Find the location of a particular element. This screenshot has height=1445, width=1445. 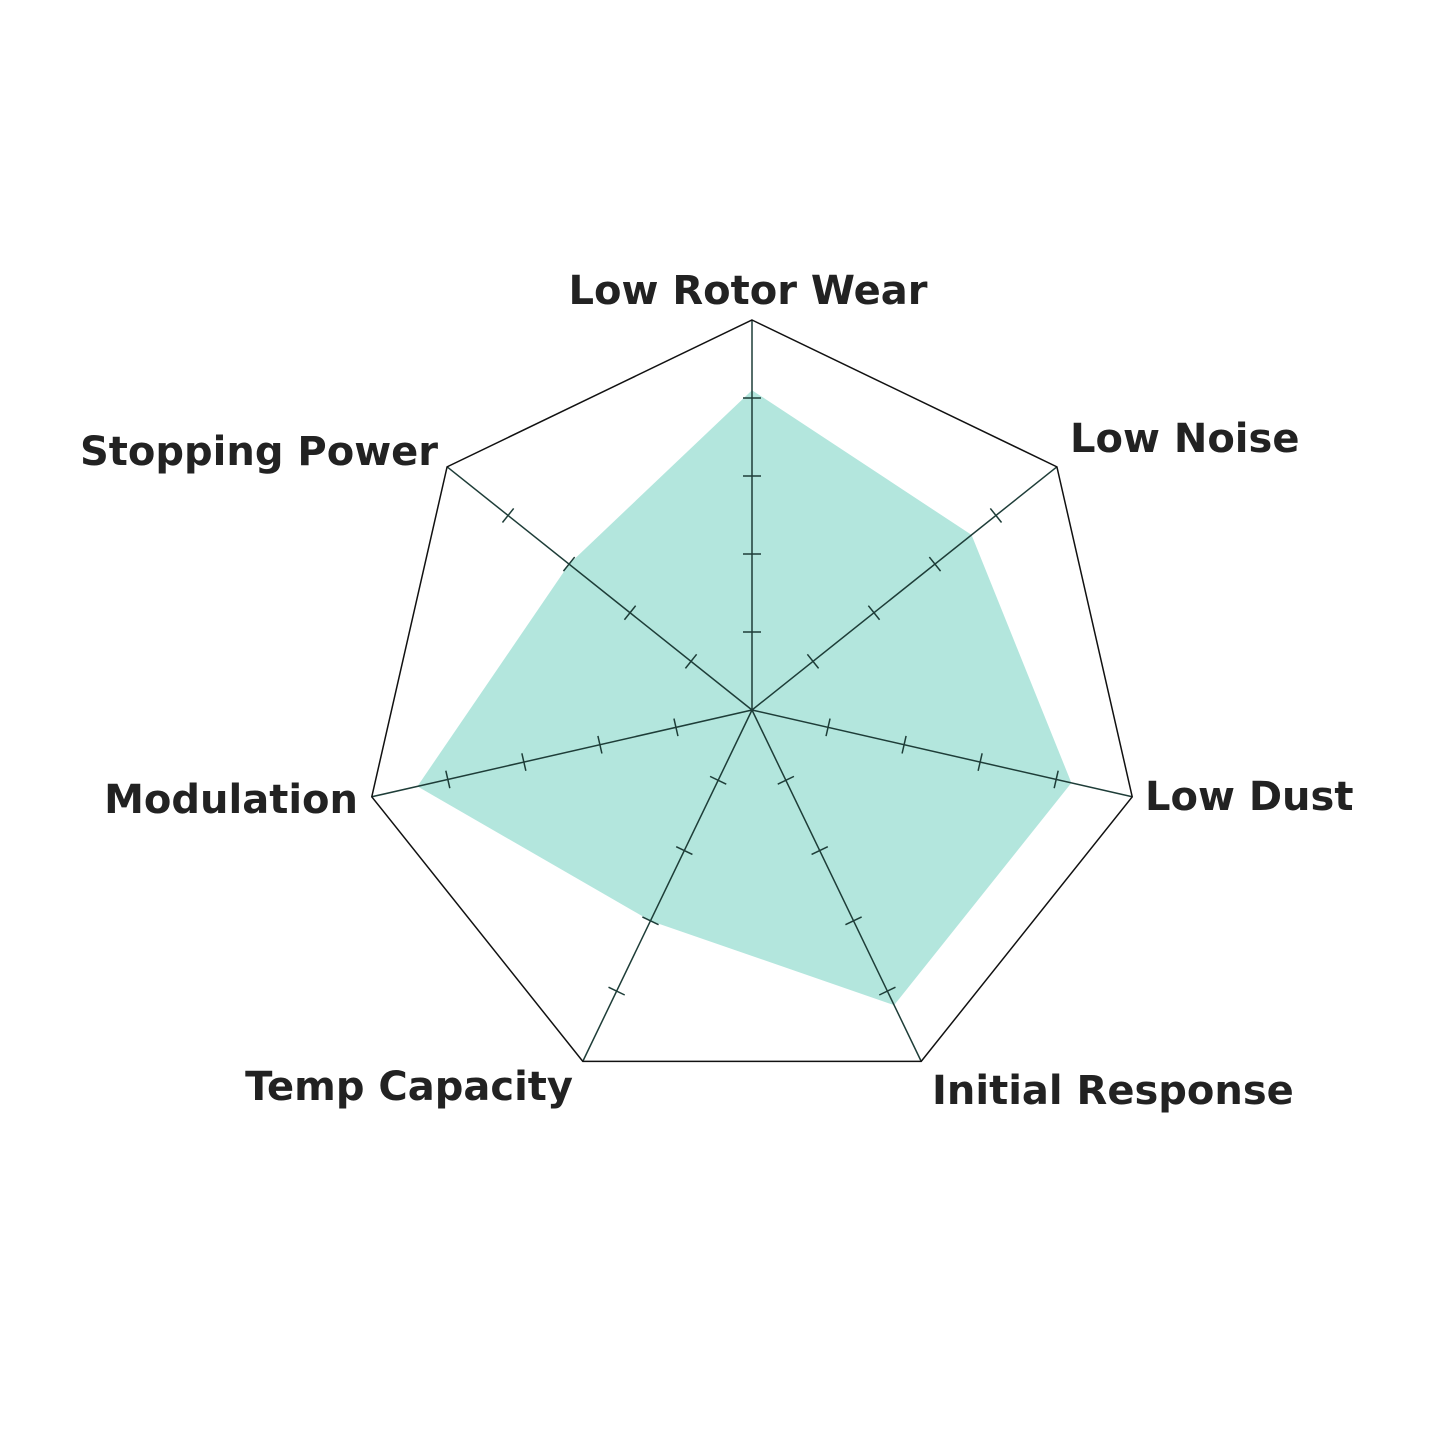

axis-label-initial-response: Initial Response is located at coordinates (1113, 1091).